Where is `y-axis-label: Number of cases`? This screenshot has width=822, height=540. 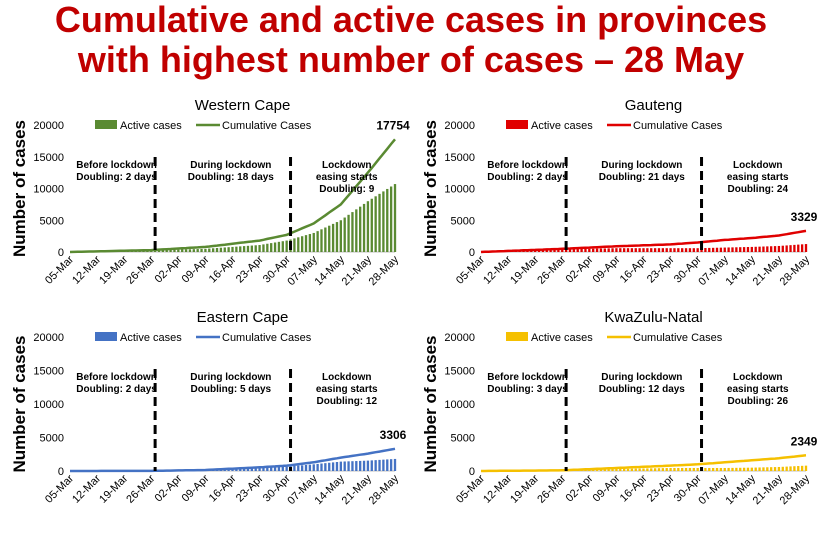 y-axis-label: Number of cases is located at coordinates (19, 188).